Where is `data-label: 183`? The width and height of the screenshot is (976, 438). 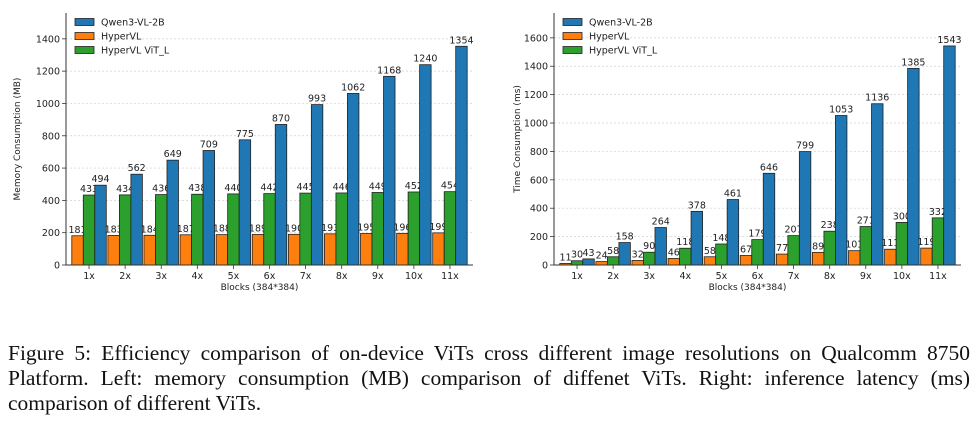
data-label: 183 is located at coordinates (114, 229).